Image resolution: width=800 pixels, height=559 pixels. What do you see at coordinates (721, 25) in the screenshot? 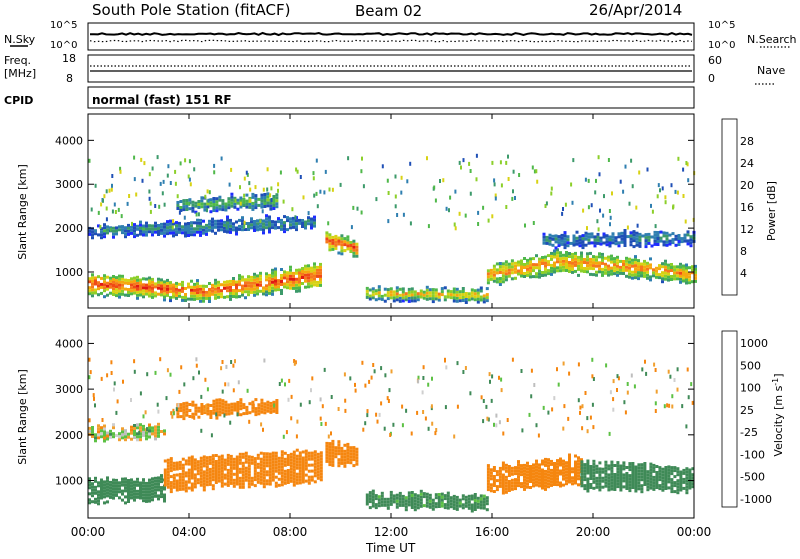
I see `nsearch-tick-top: 10^5` at bounding box center [721, 25].